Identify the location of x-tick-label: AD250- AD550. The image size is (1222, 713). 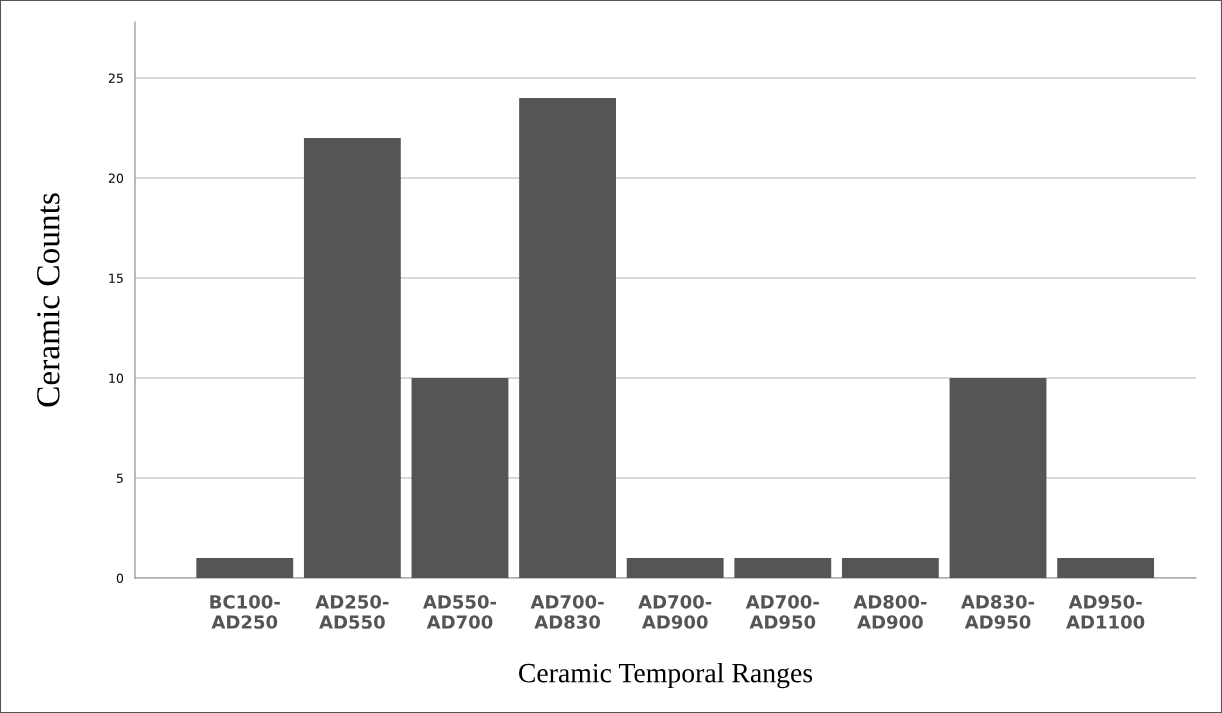
(352, 611).